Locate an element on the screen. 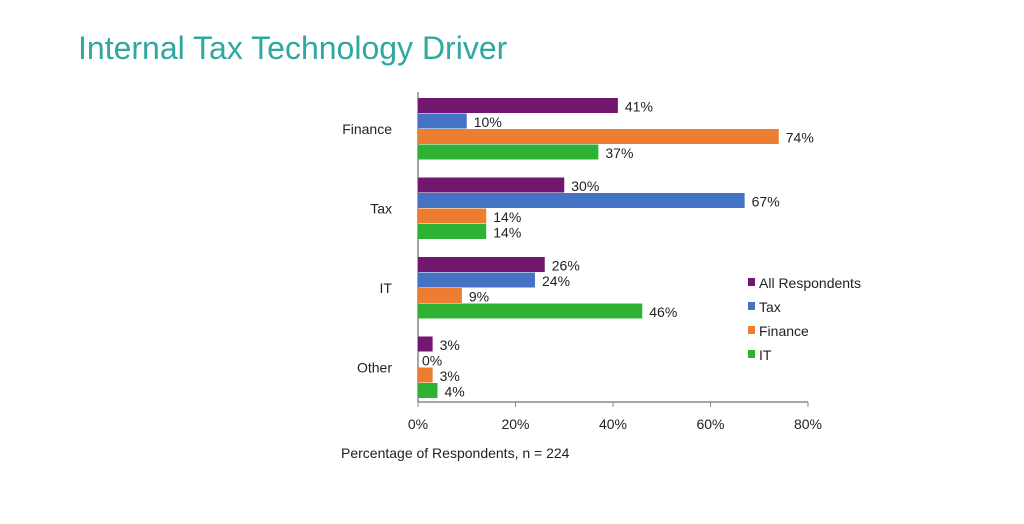 The image size is (1024, 524). x-tick-label: 20% is located at coordinates (515, 424).